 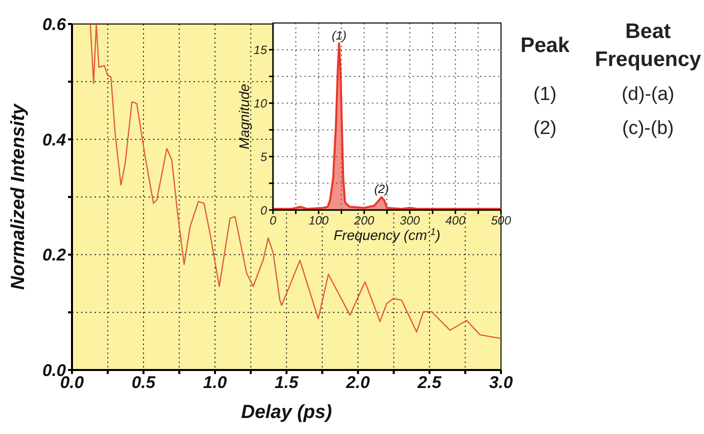 I want to click on text: (d)-(a), so click(x=648, y=95).